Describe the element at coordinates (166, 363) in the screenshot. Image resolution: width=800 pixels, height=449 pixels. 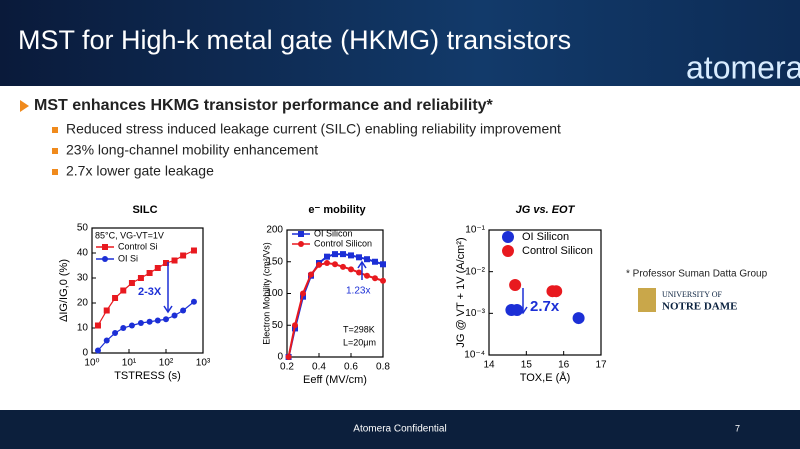
I see `x-tick-label: 10²` at that location.